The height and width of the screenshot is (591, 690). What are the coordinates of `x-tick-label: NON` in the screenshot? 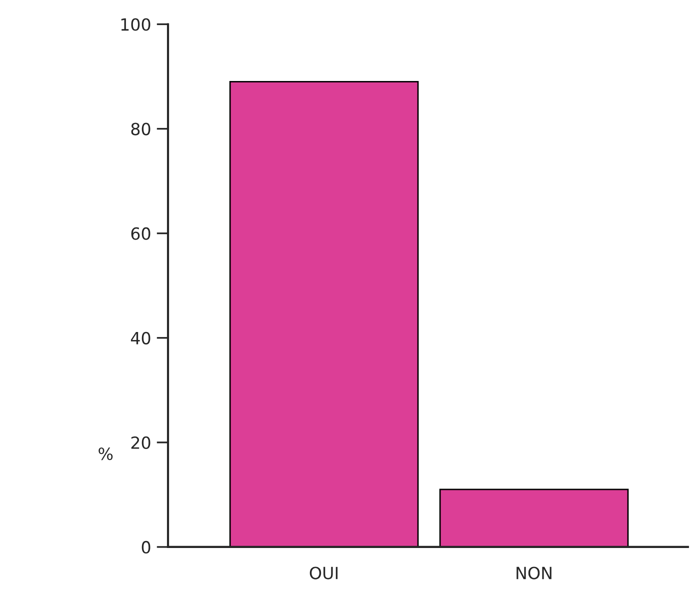 It's located at (534, 573).